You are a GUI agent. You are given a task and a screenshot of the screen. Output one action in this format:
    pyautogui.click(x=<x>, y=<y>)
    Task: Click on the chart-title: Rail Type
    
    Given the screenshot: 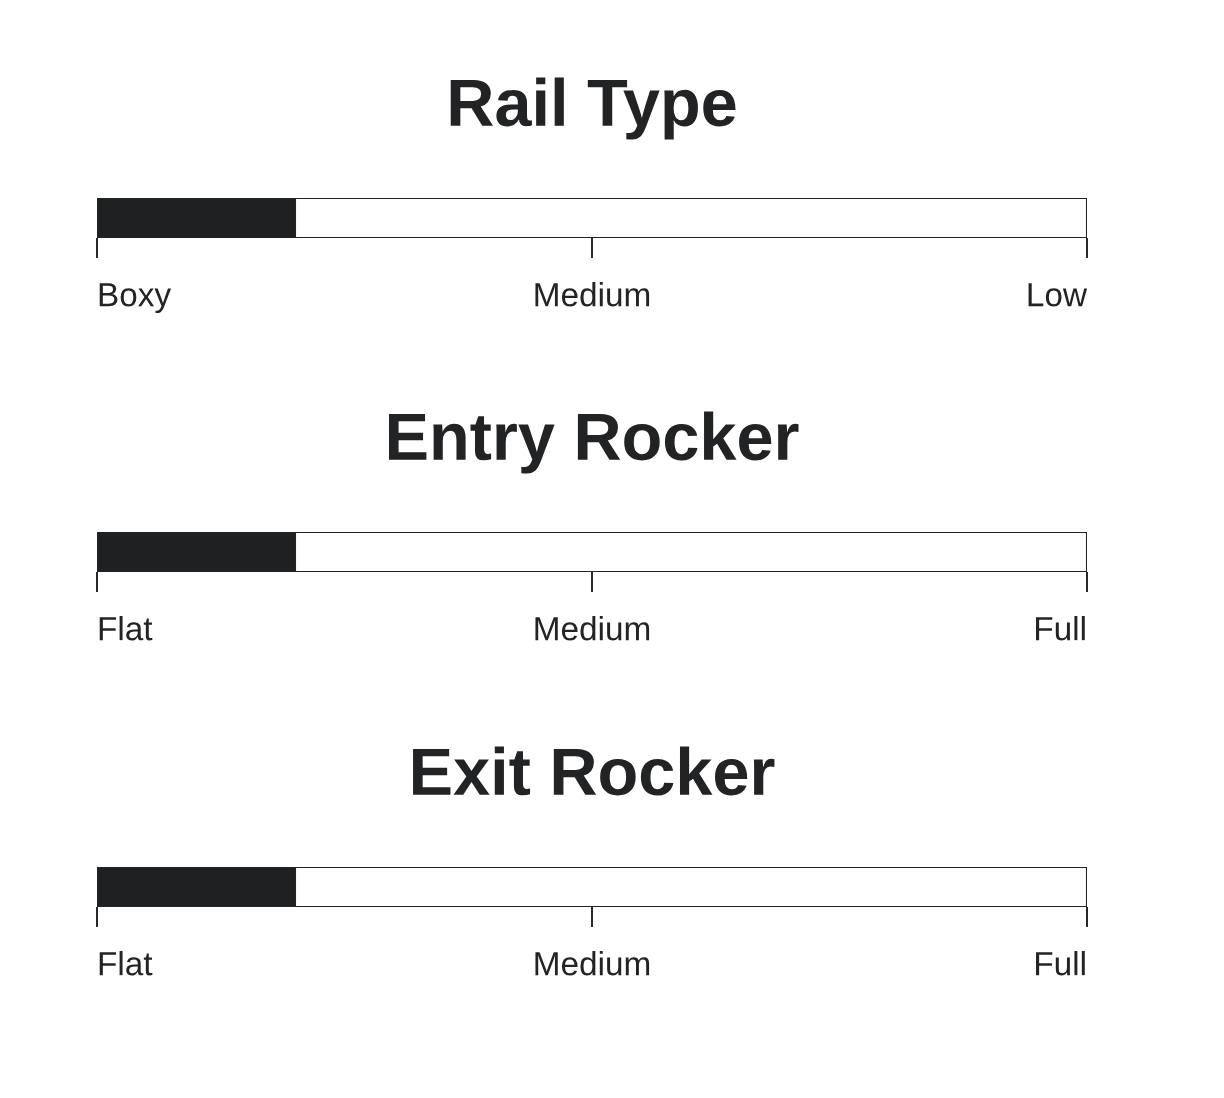 What is the action you would take?
    pyautogui.click(x=593, y=108)
    